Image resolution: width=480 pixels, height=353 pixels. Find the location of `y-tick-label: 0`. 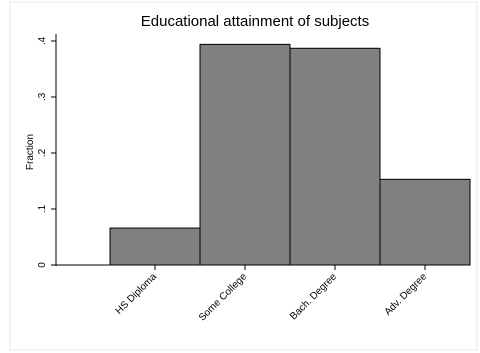

y-tick-label: 0 is located at coordinates (42, 265).